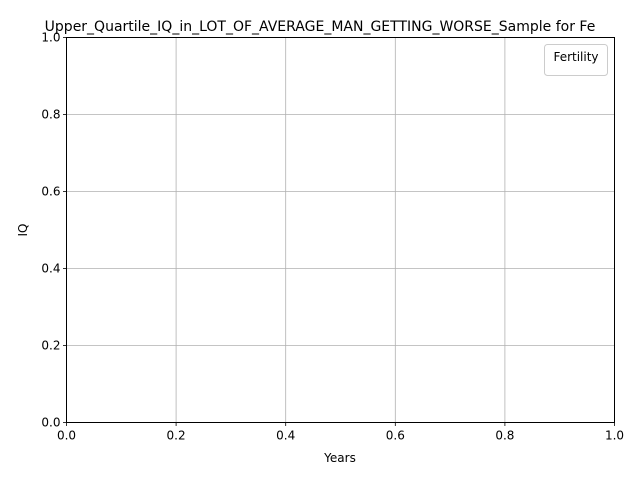 This screenshot has width=640, height=480. I want to click on legend-box, so click(576, 60).